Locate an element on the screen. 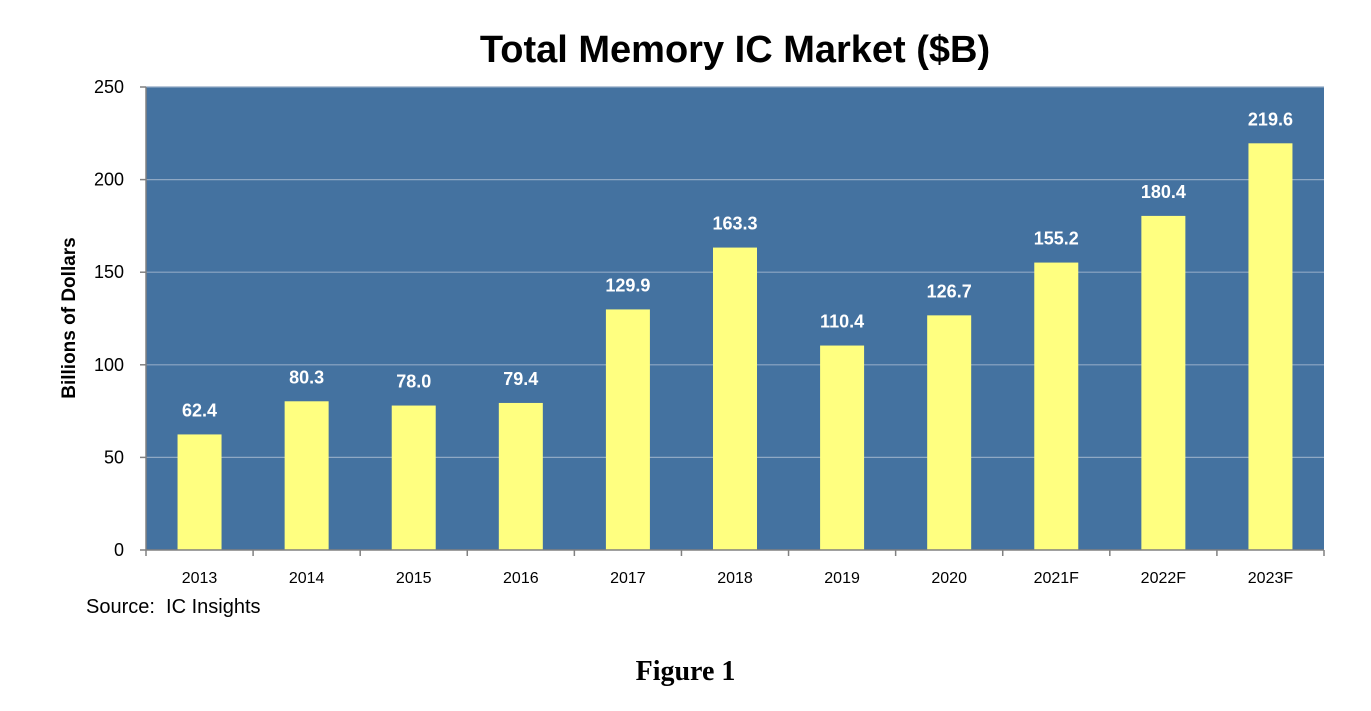 The height and width of the screenshot is (711, 1371). source-note: Source: IC Insights is located at coordinates (173, 607).